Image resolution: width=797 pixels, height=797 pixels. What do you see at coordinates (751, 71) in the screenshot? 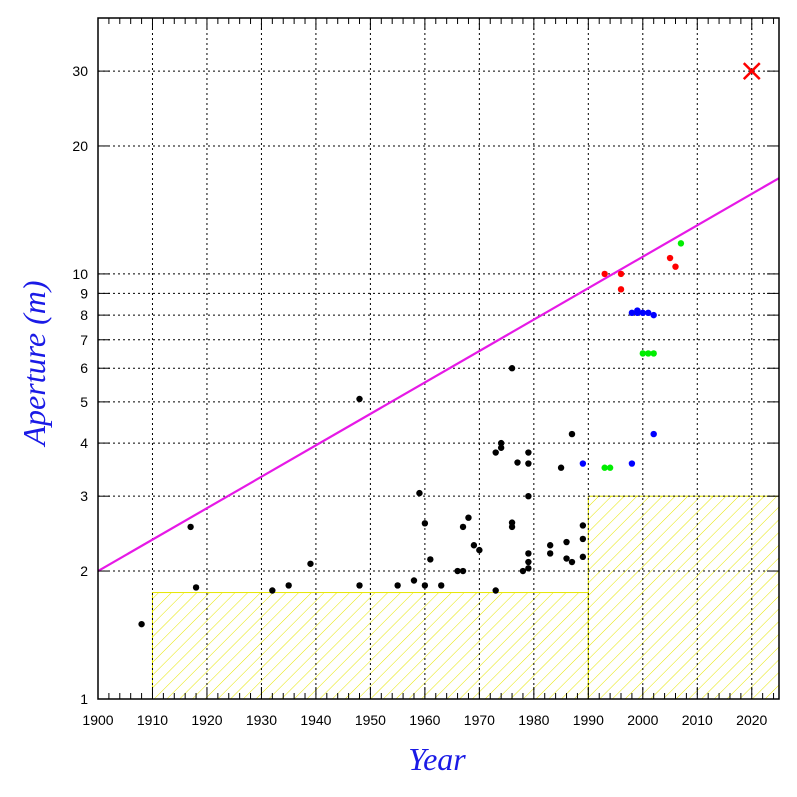
I see `target-marker` at bounding box center [751, 71].